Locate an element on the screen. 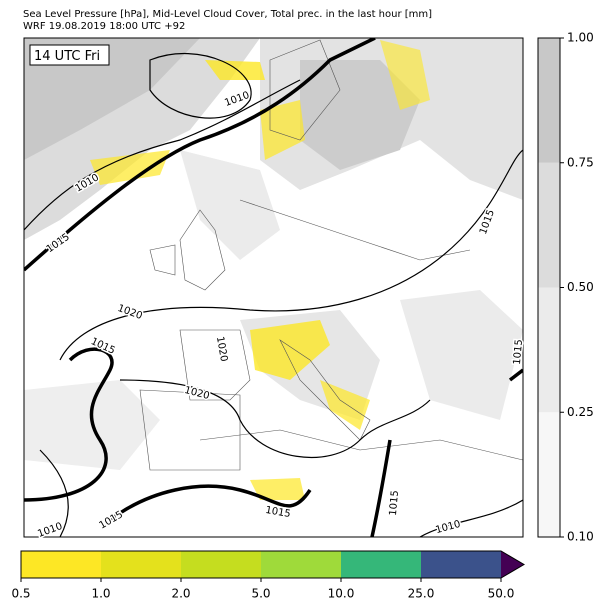 This screenshot has width=613, height=614. cloud-colorbar: 0.10 0.25 0.50 0.75 1.00 is located at coordinates (565, 287).